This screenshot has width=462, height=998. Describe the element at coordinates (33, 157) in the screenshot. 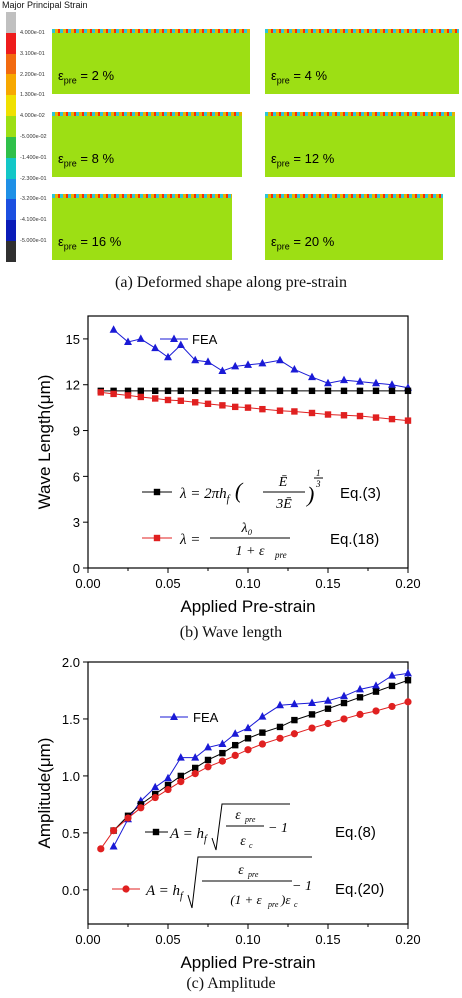

I see `colorbar-tick-label: -1.400e-01` at that location.